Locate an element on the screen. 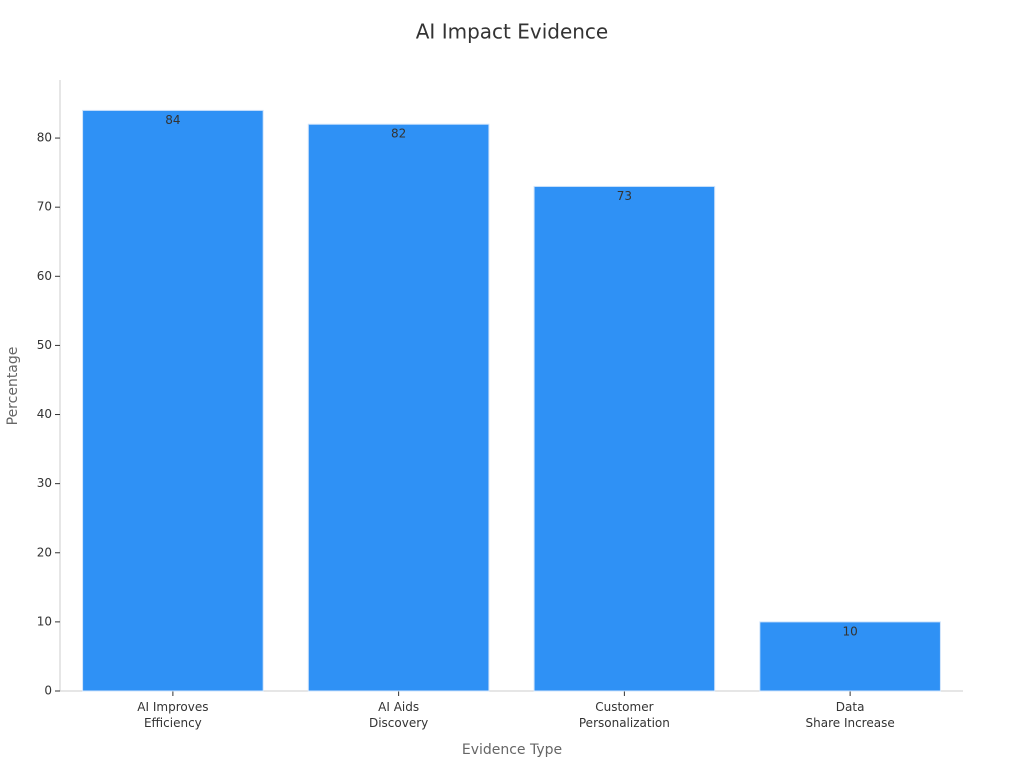 Image resolution: width=1024 pixels, height=768 pixels. value-label: 73 is located at coordinates (624, 196).